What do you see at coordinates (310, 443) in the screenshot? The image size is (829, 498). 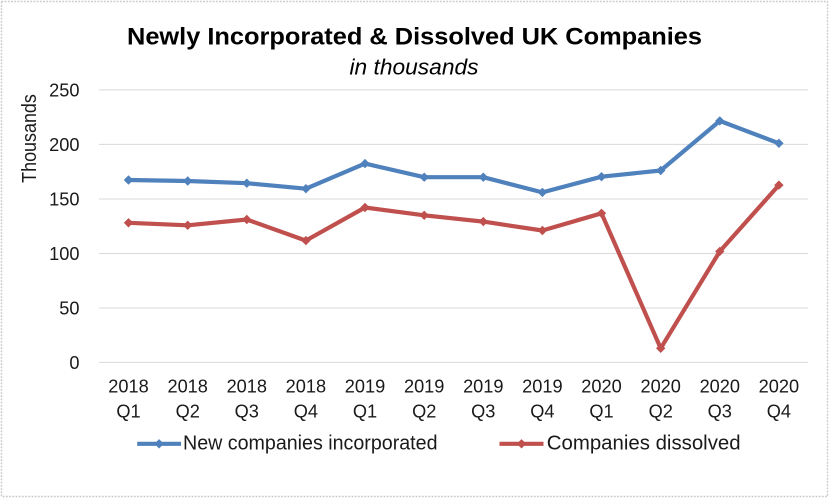 I see `svg-text: New companies incorporated` at bounding box center [310, 443].